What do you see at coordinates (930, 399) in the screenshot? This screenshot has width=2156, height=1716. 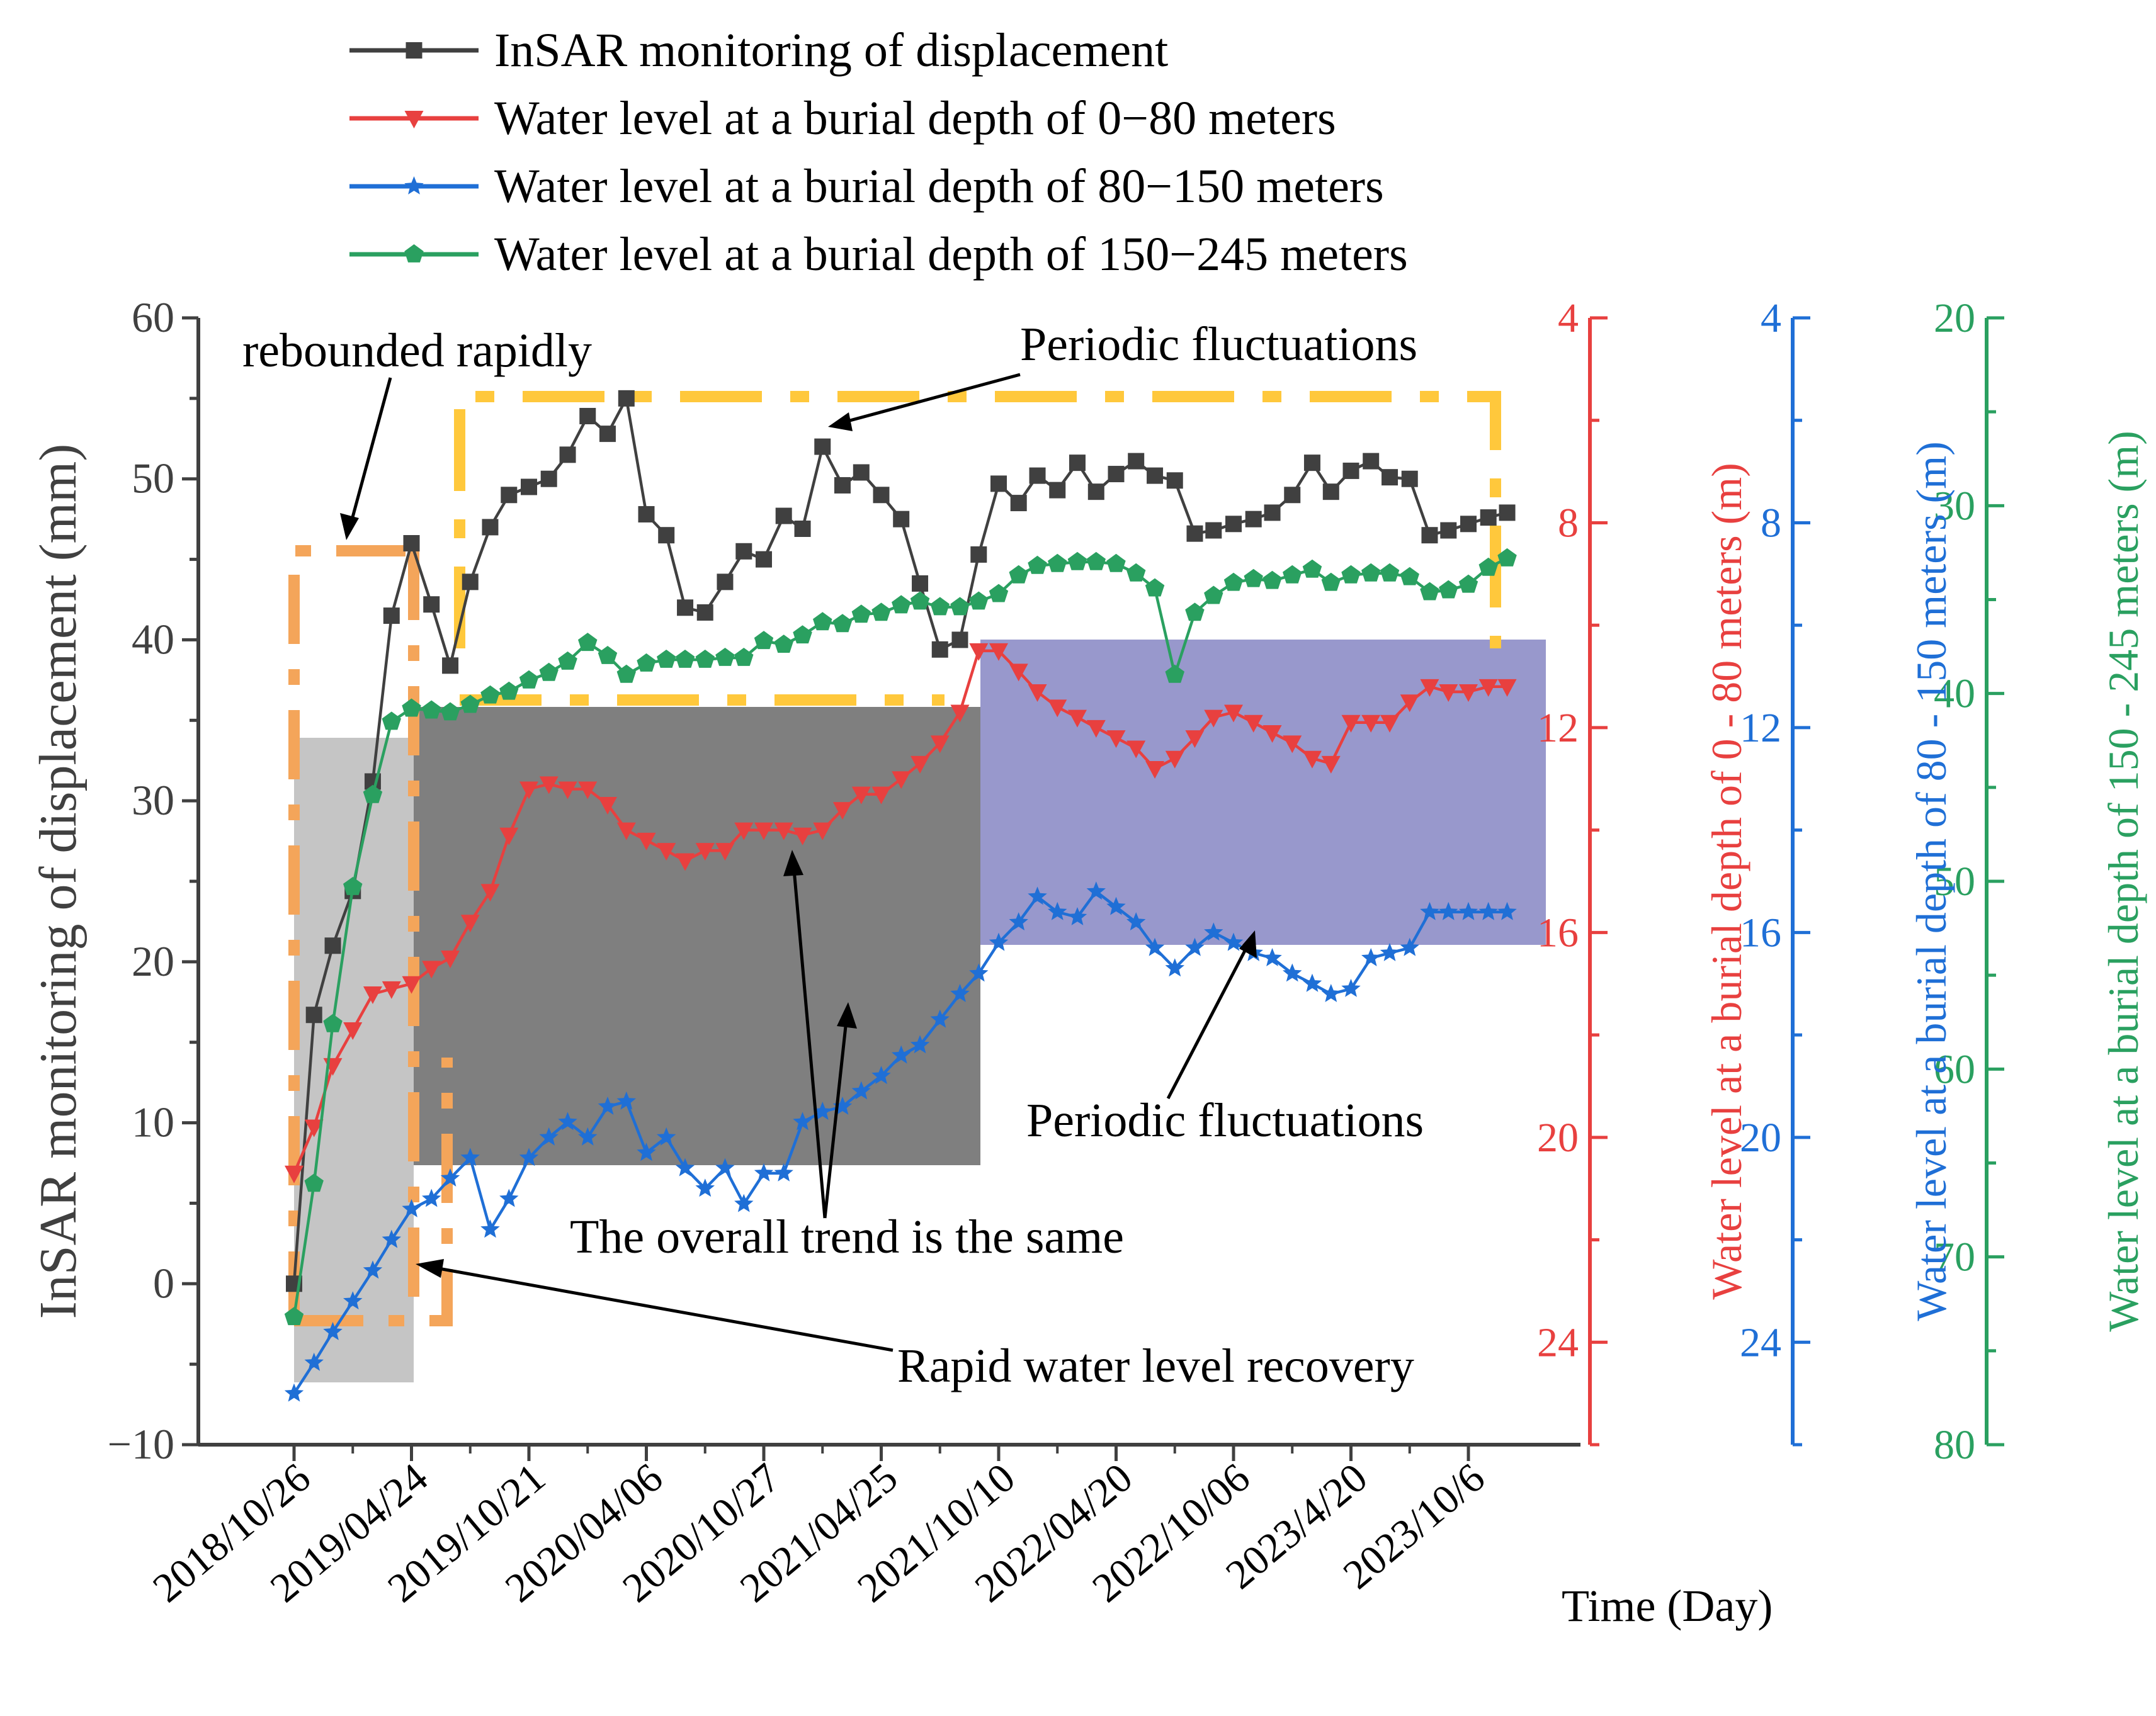 I see `arrow-periodic-top` at bounding box center [930, 399].